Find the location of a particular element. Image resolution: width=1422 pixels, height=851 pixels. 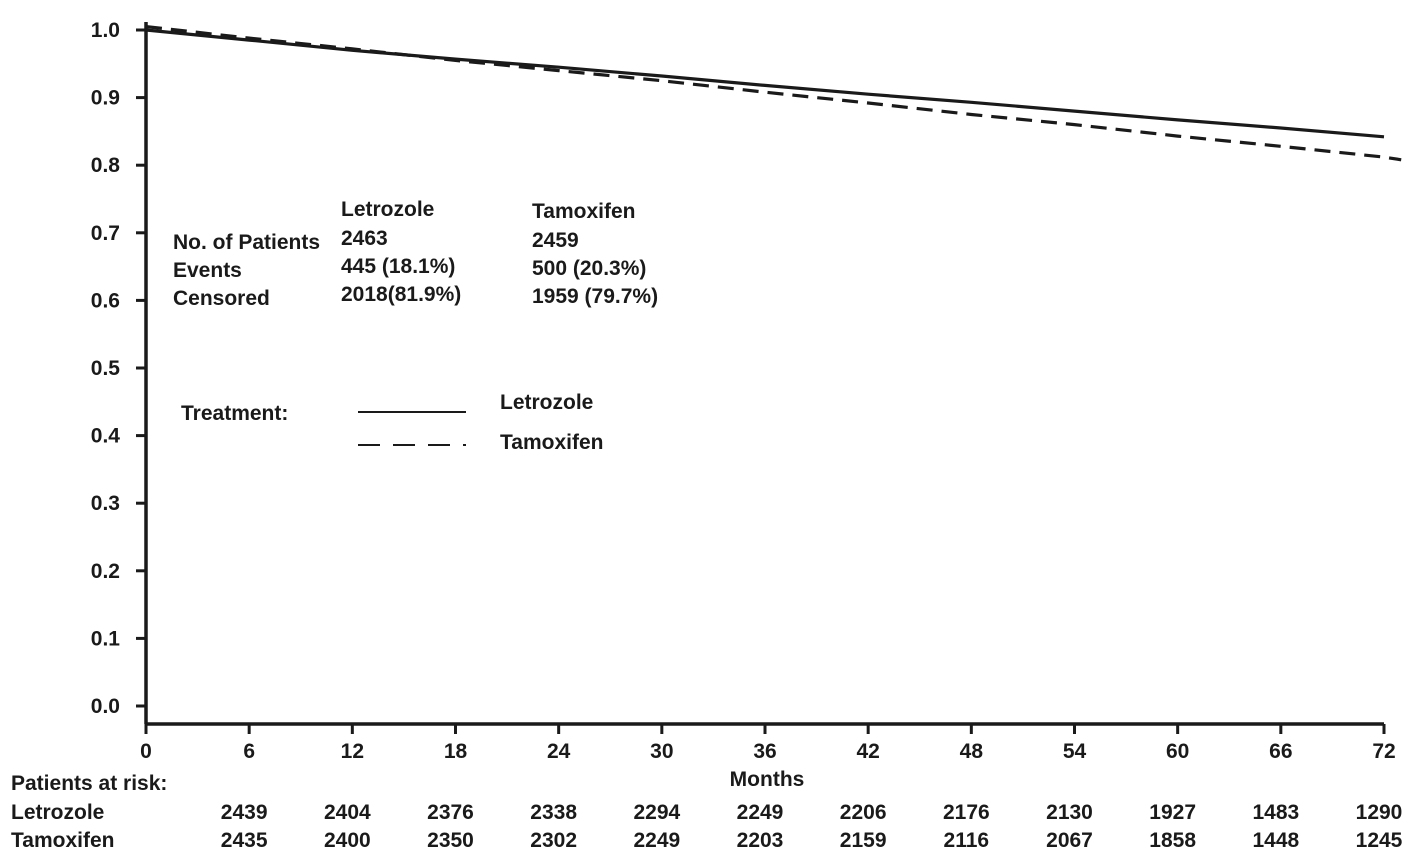

x-tick-label: 18 is located at coordinates (456, 751).